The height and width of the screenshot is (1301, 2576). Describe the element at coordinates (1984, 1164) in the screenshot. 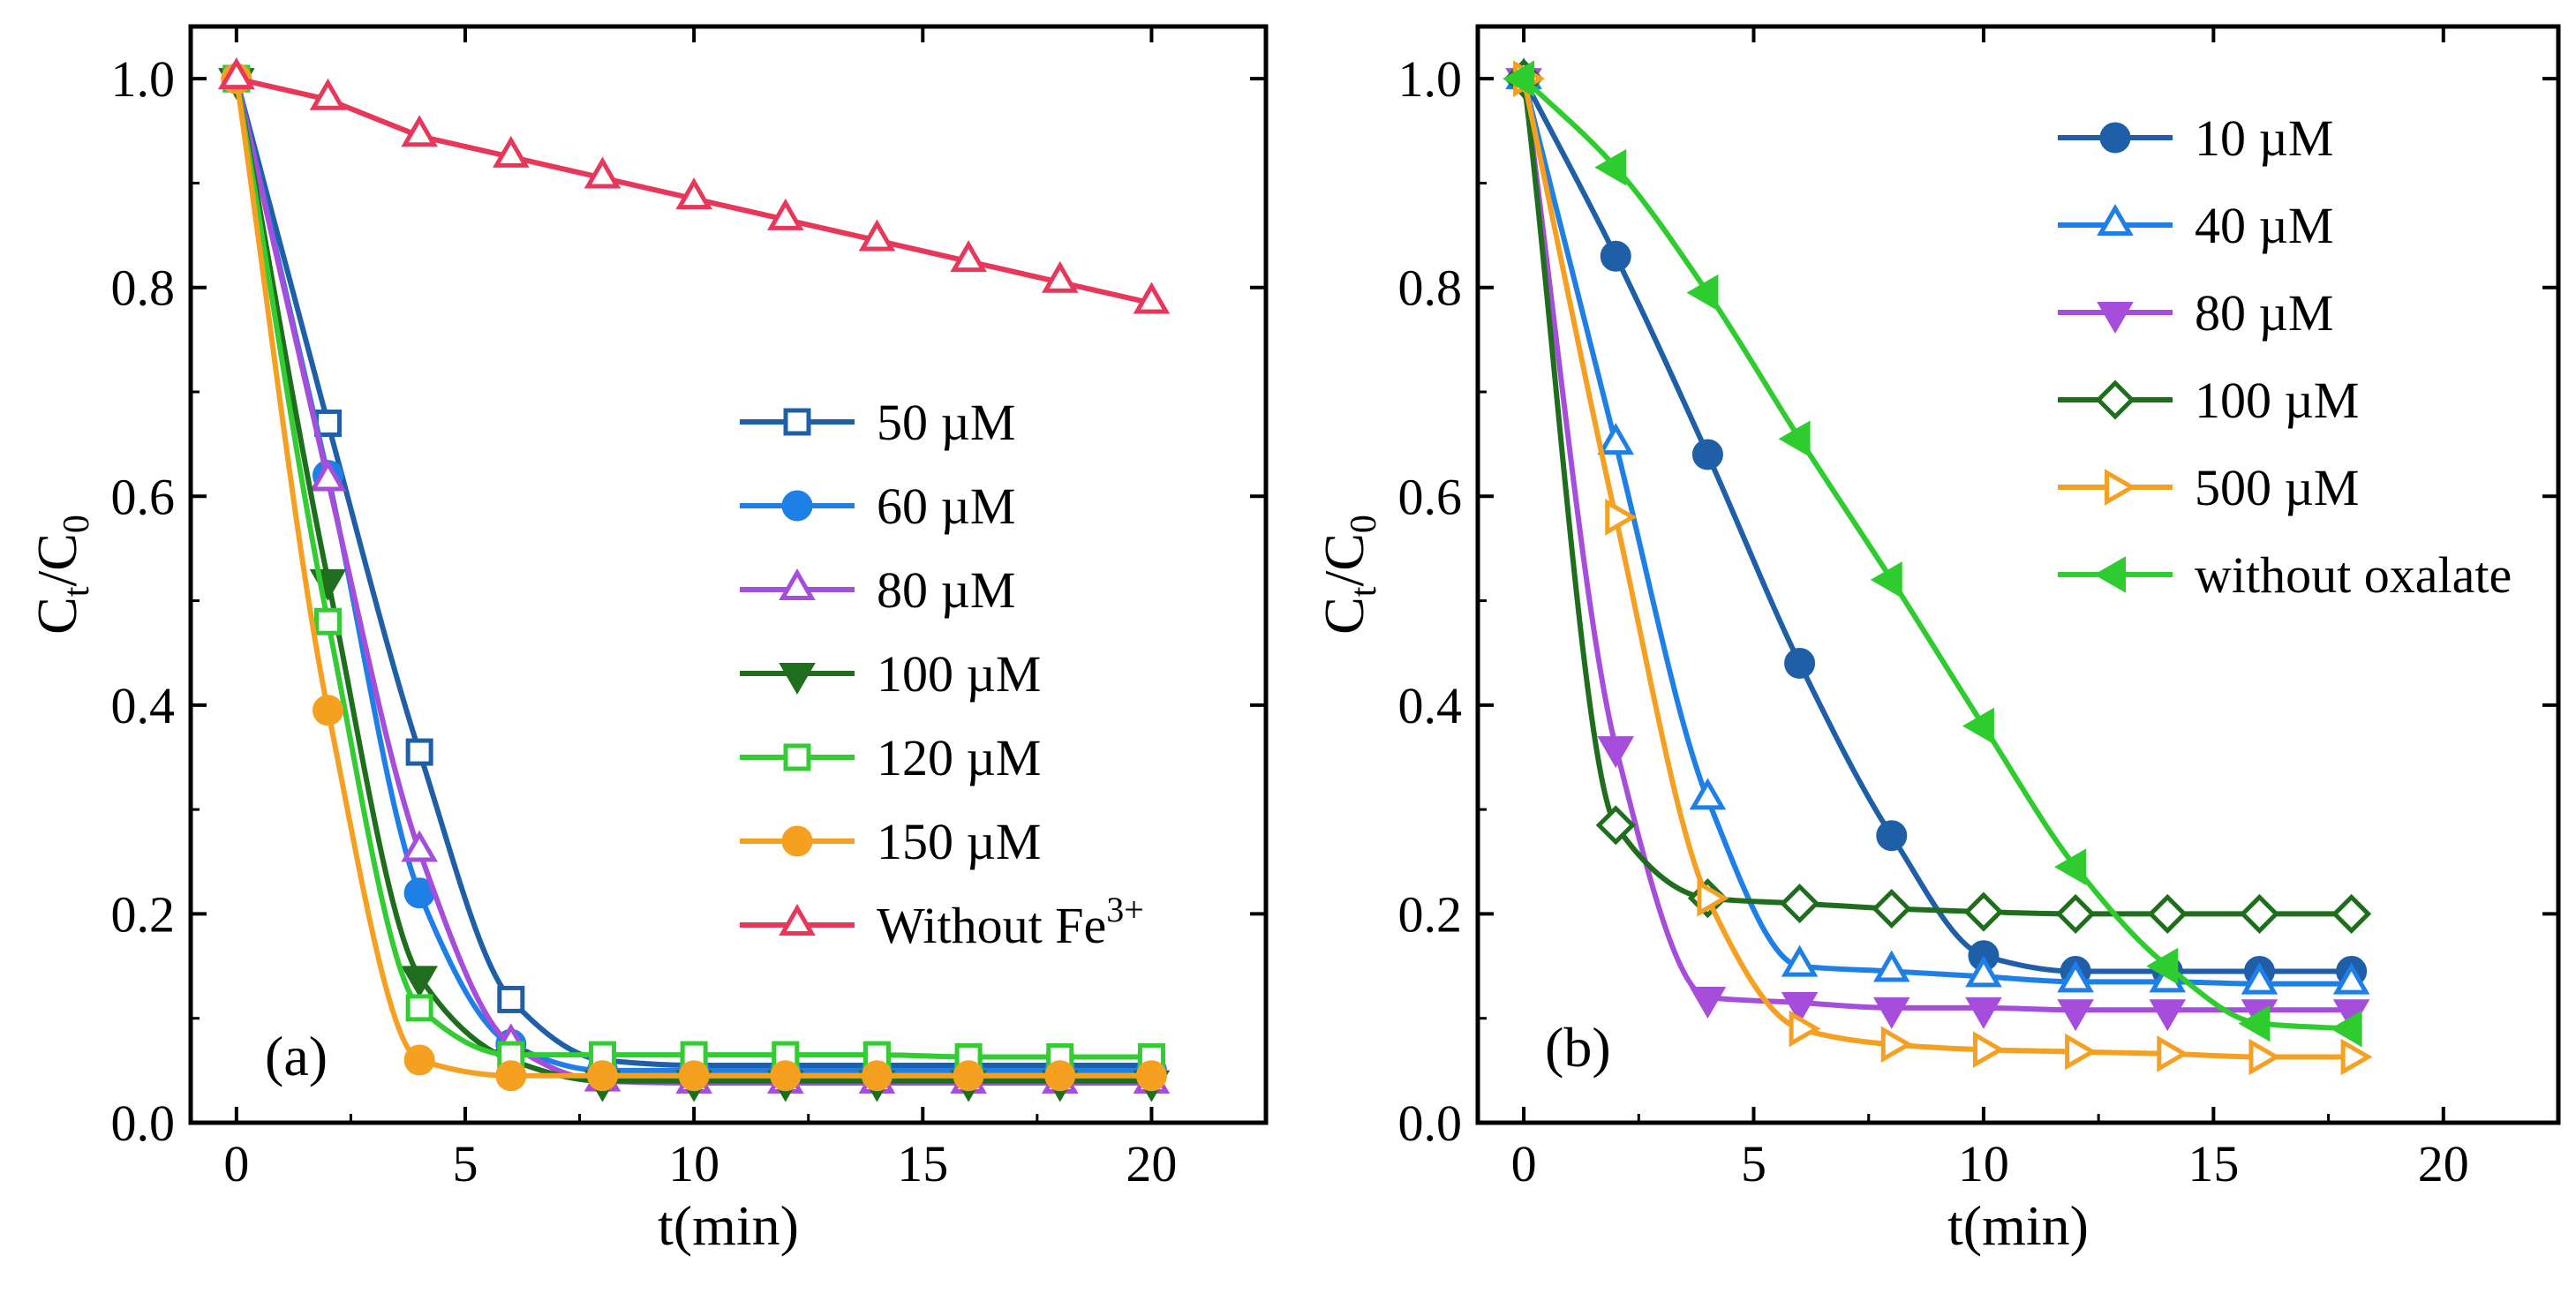

I see `x-tick-label: 10` at that location.